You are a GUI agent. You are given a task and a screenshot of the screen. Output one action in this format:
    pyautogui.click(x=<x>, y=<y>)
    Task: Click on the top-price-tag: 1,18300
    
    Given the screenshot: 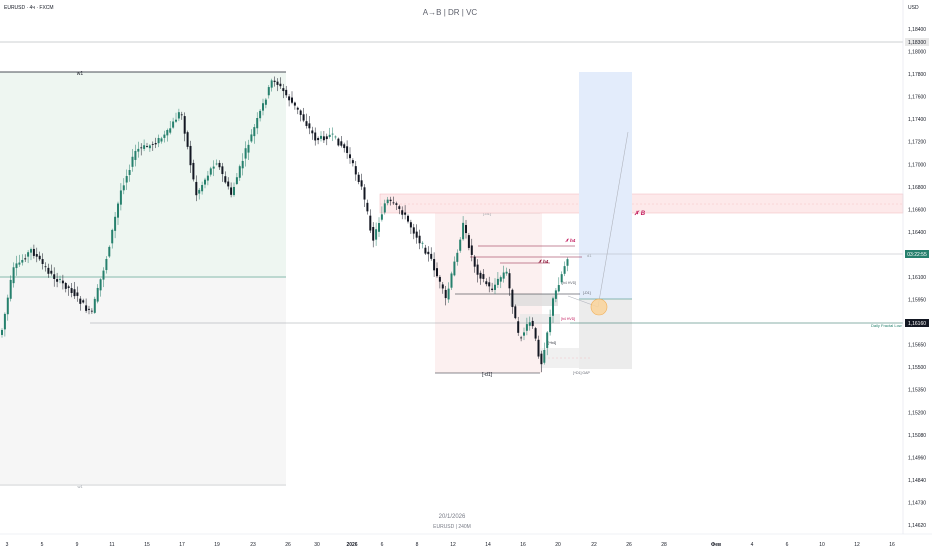 What is the action you would take?
    pyautogui.click(x=917, y=43)
    